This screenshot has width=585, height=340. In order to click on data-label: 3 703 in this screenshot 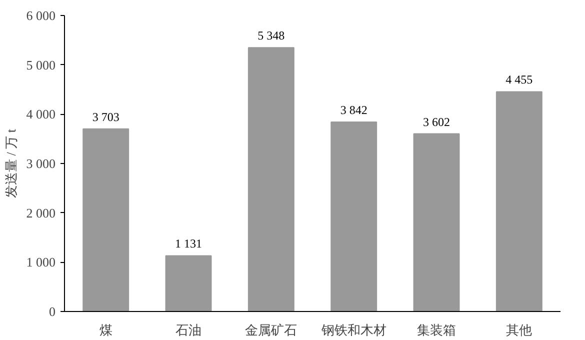, I will do `click(106, 117)`.